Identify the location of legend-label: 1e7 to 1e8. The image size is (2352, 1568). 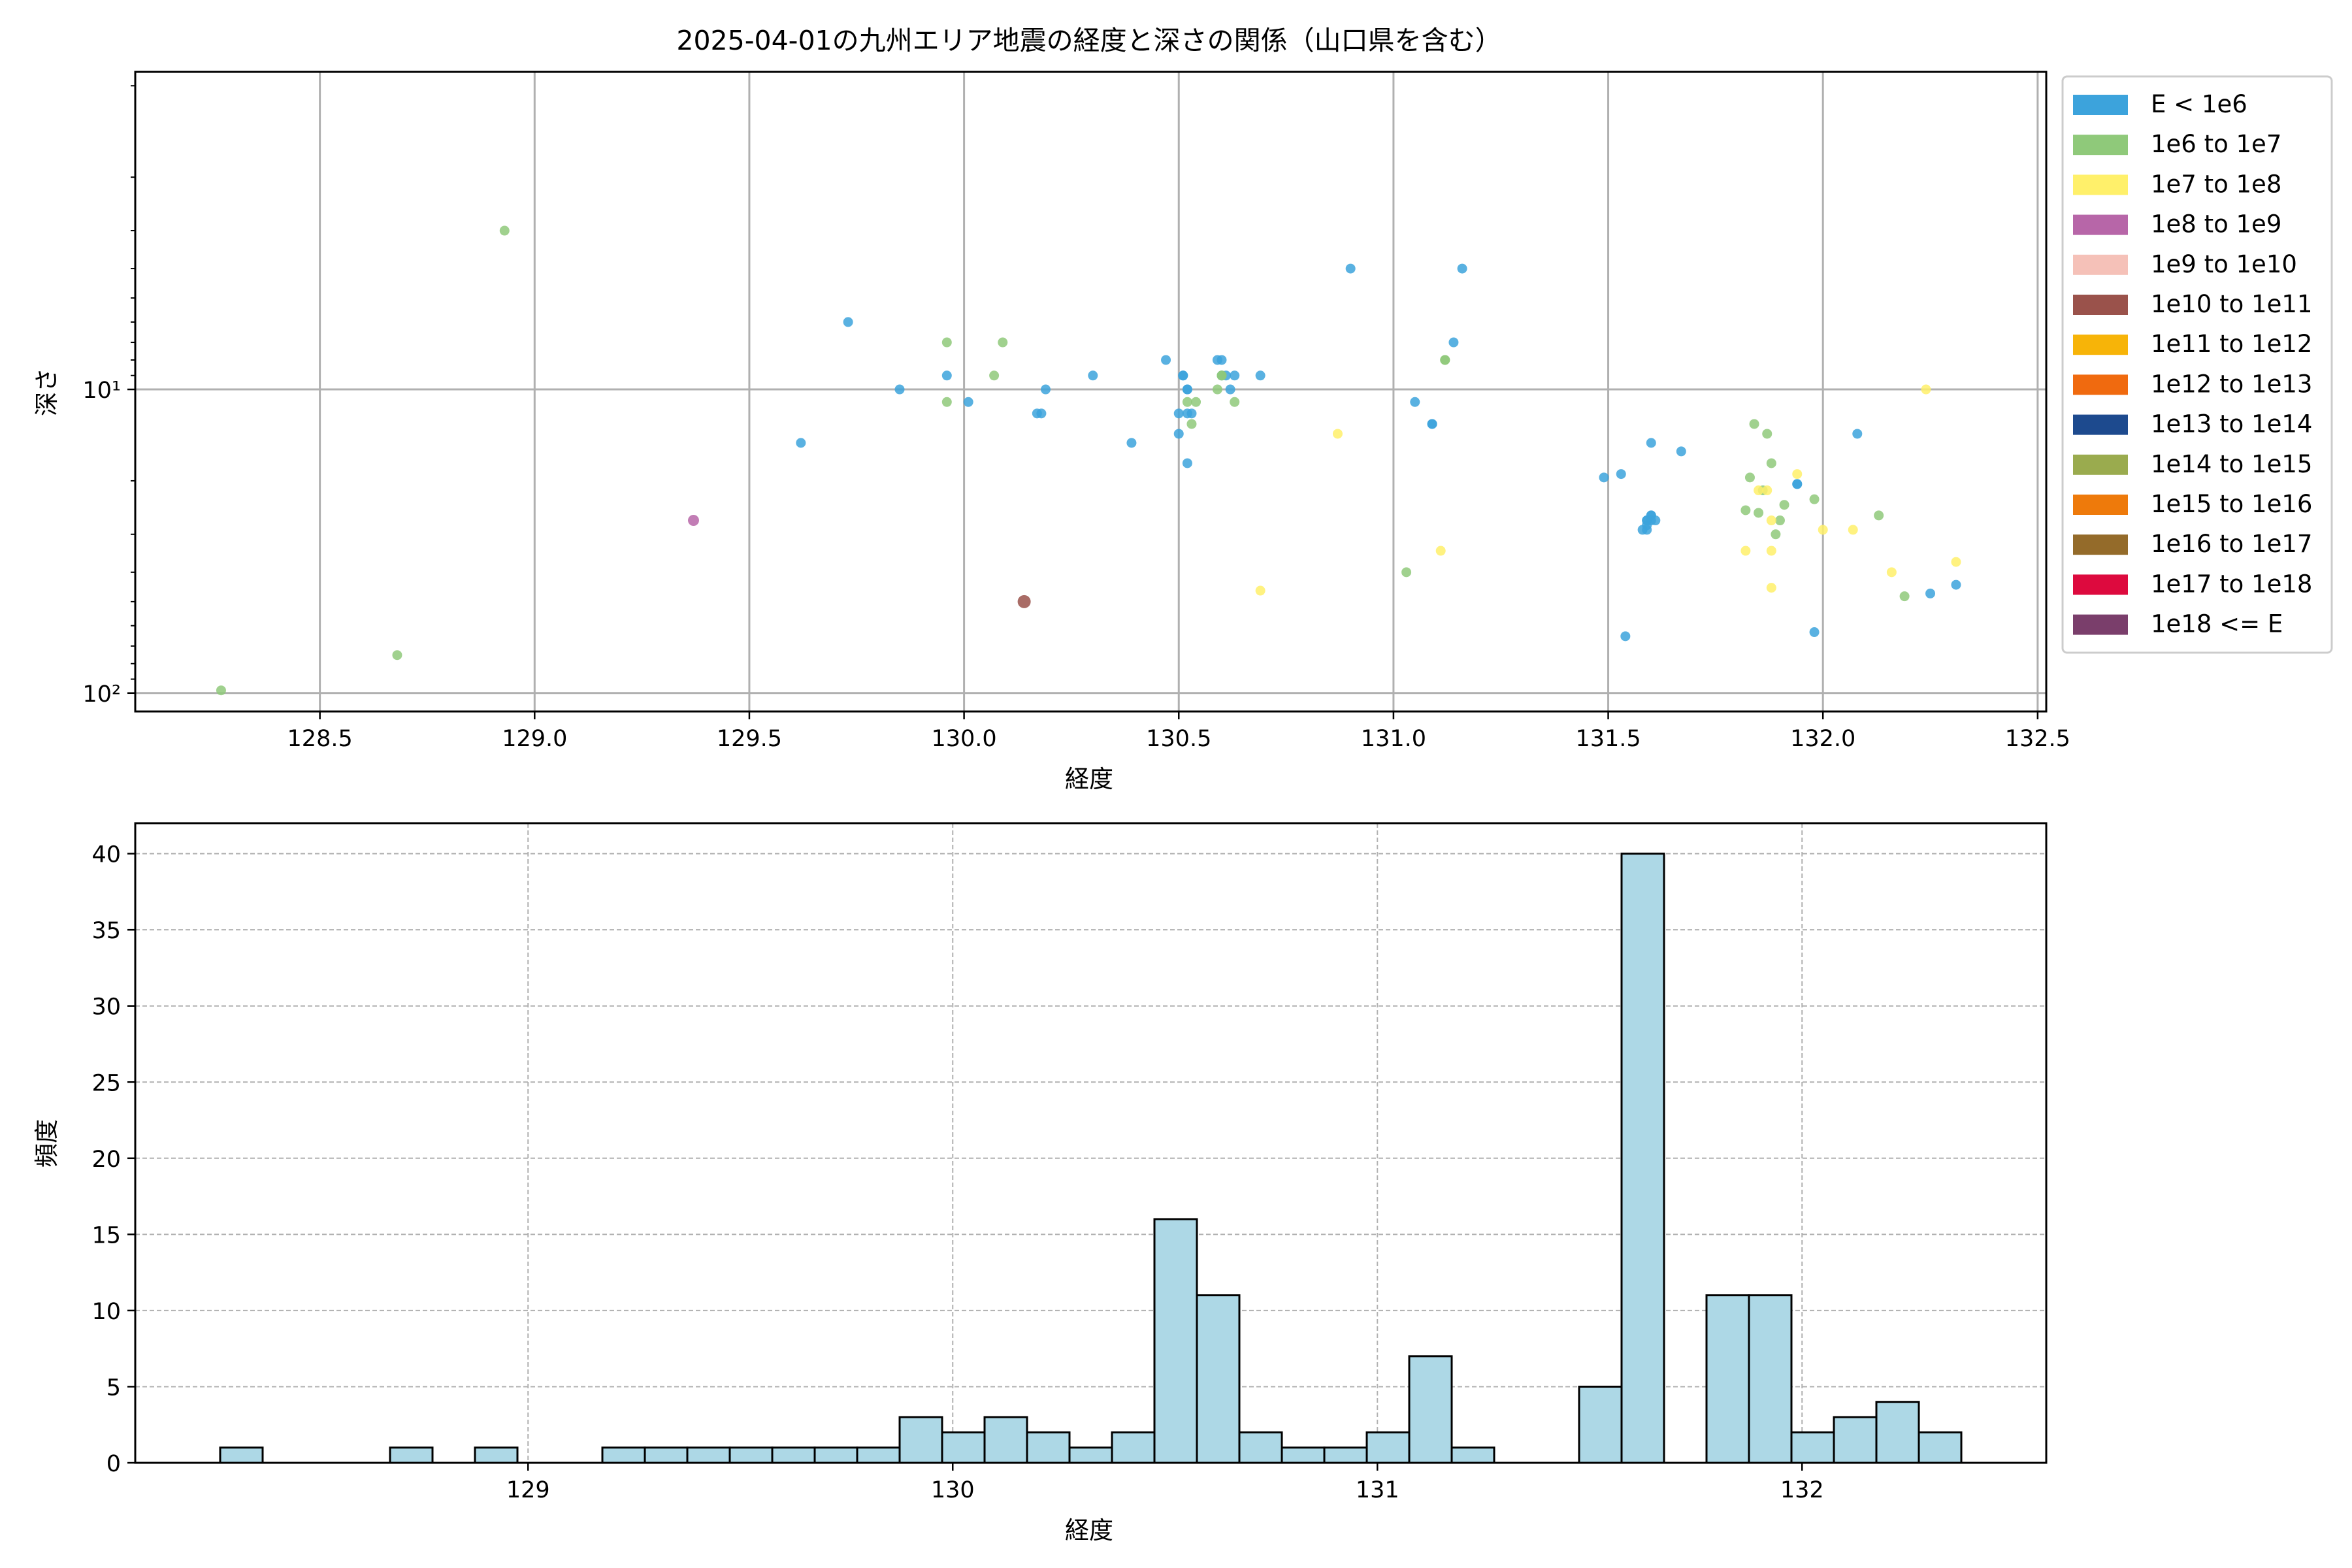
(2216, 184).